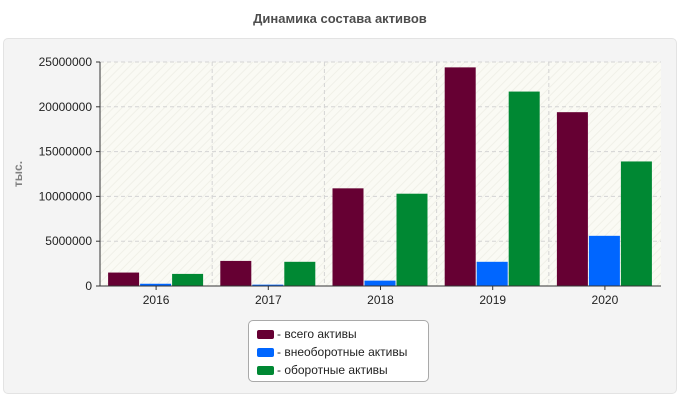  What do you see at coordinates (66, 196) in the screenshot?
I see `y-tick-label: 10000000` at bounding box center [66, 196].